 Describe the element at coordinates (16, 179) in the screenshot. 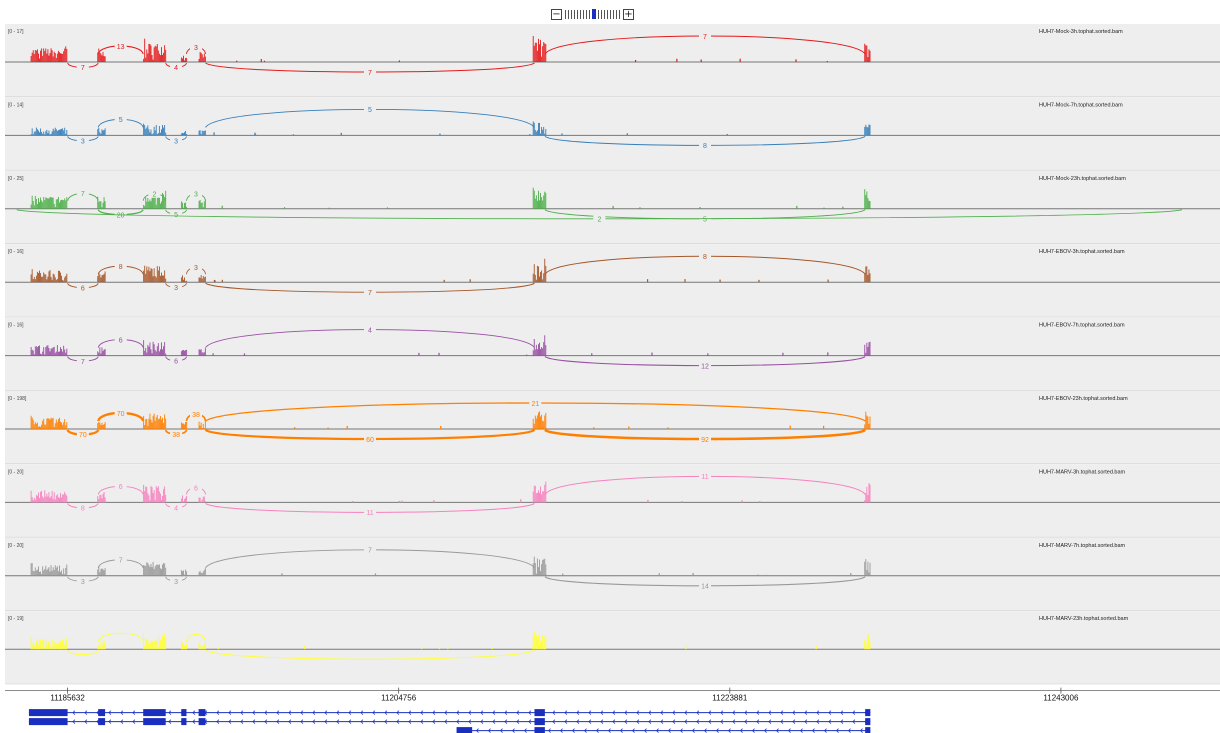

I see `data-range-label: [0 - 25]` at that location.